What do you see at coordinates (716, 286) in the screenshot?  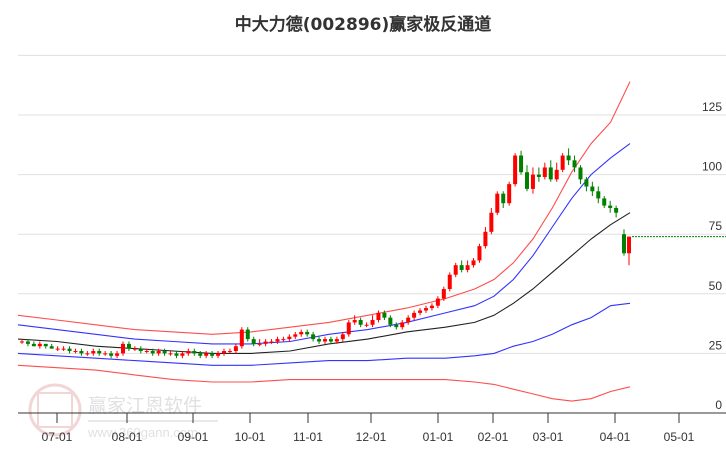 I see `y-tick-label: 50` at bounding box center [716, 286].